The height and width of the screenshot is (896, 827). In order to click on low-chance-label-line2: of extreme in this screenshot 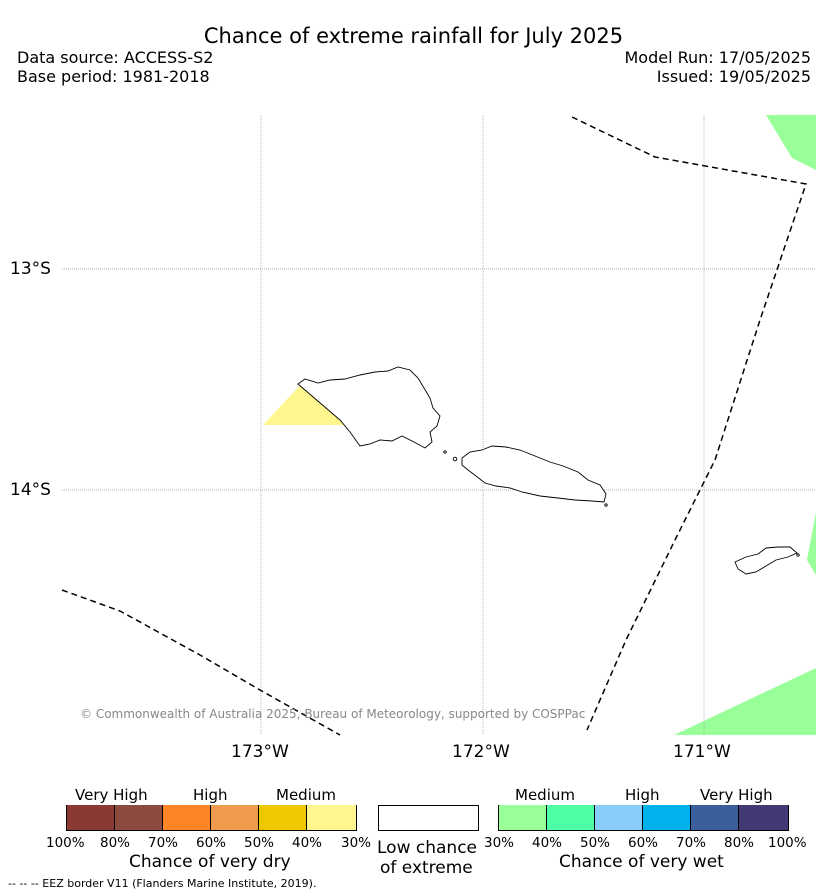, I will do `click(426, 868)`.